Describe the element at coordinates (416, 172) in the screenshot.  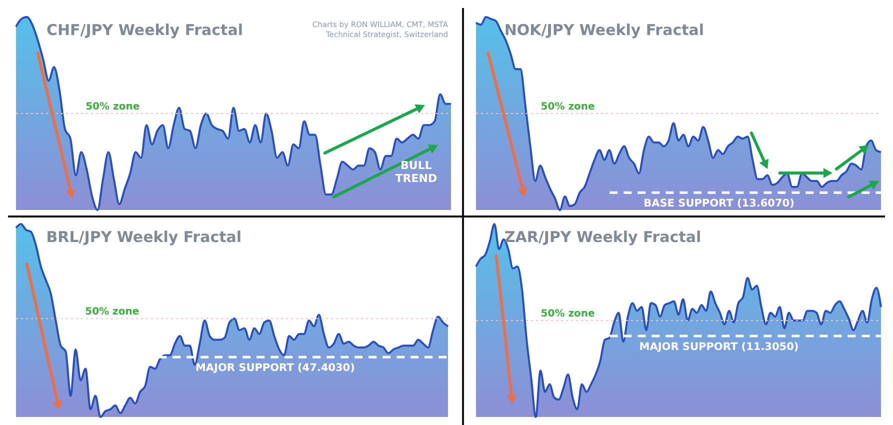
I see `annotation: BULL TREND` at that location.